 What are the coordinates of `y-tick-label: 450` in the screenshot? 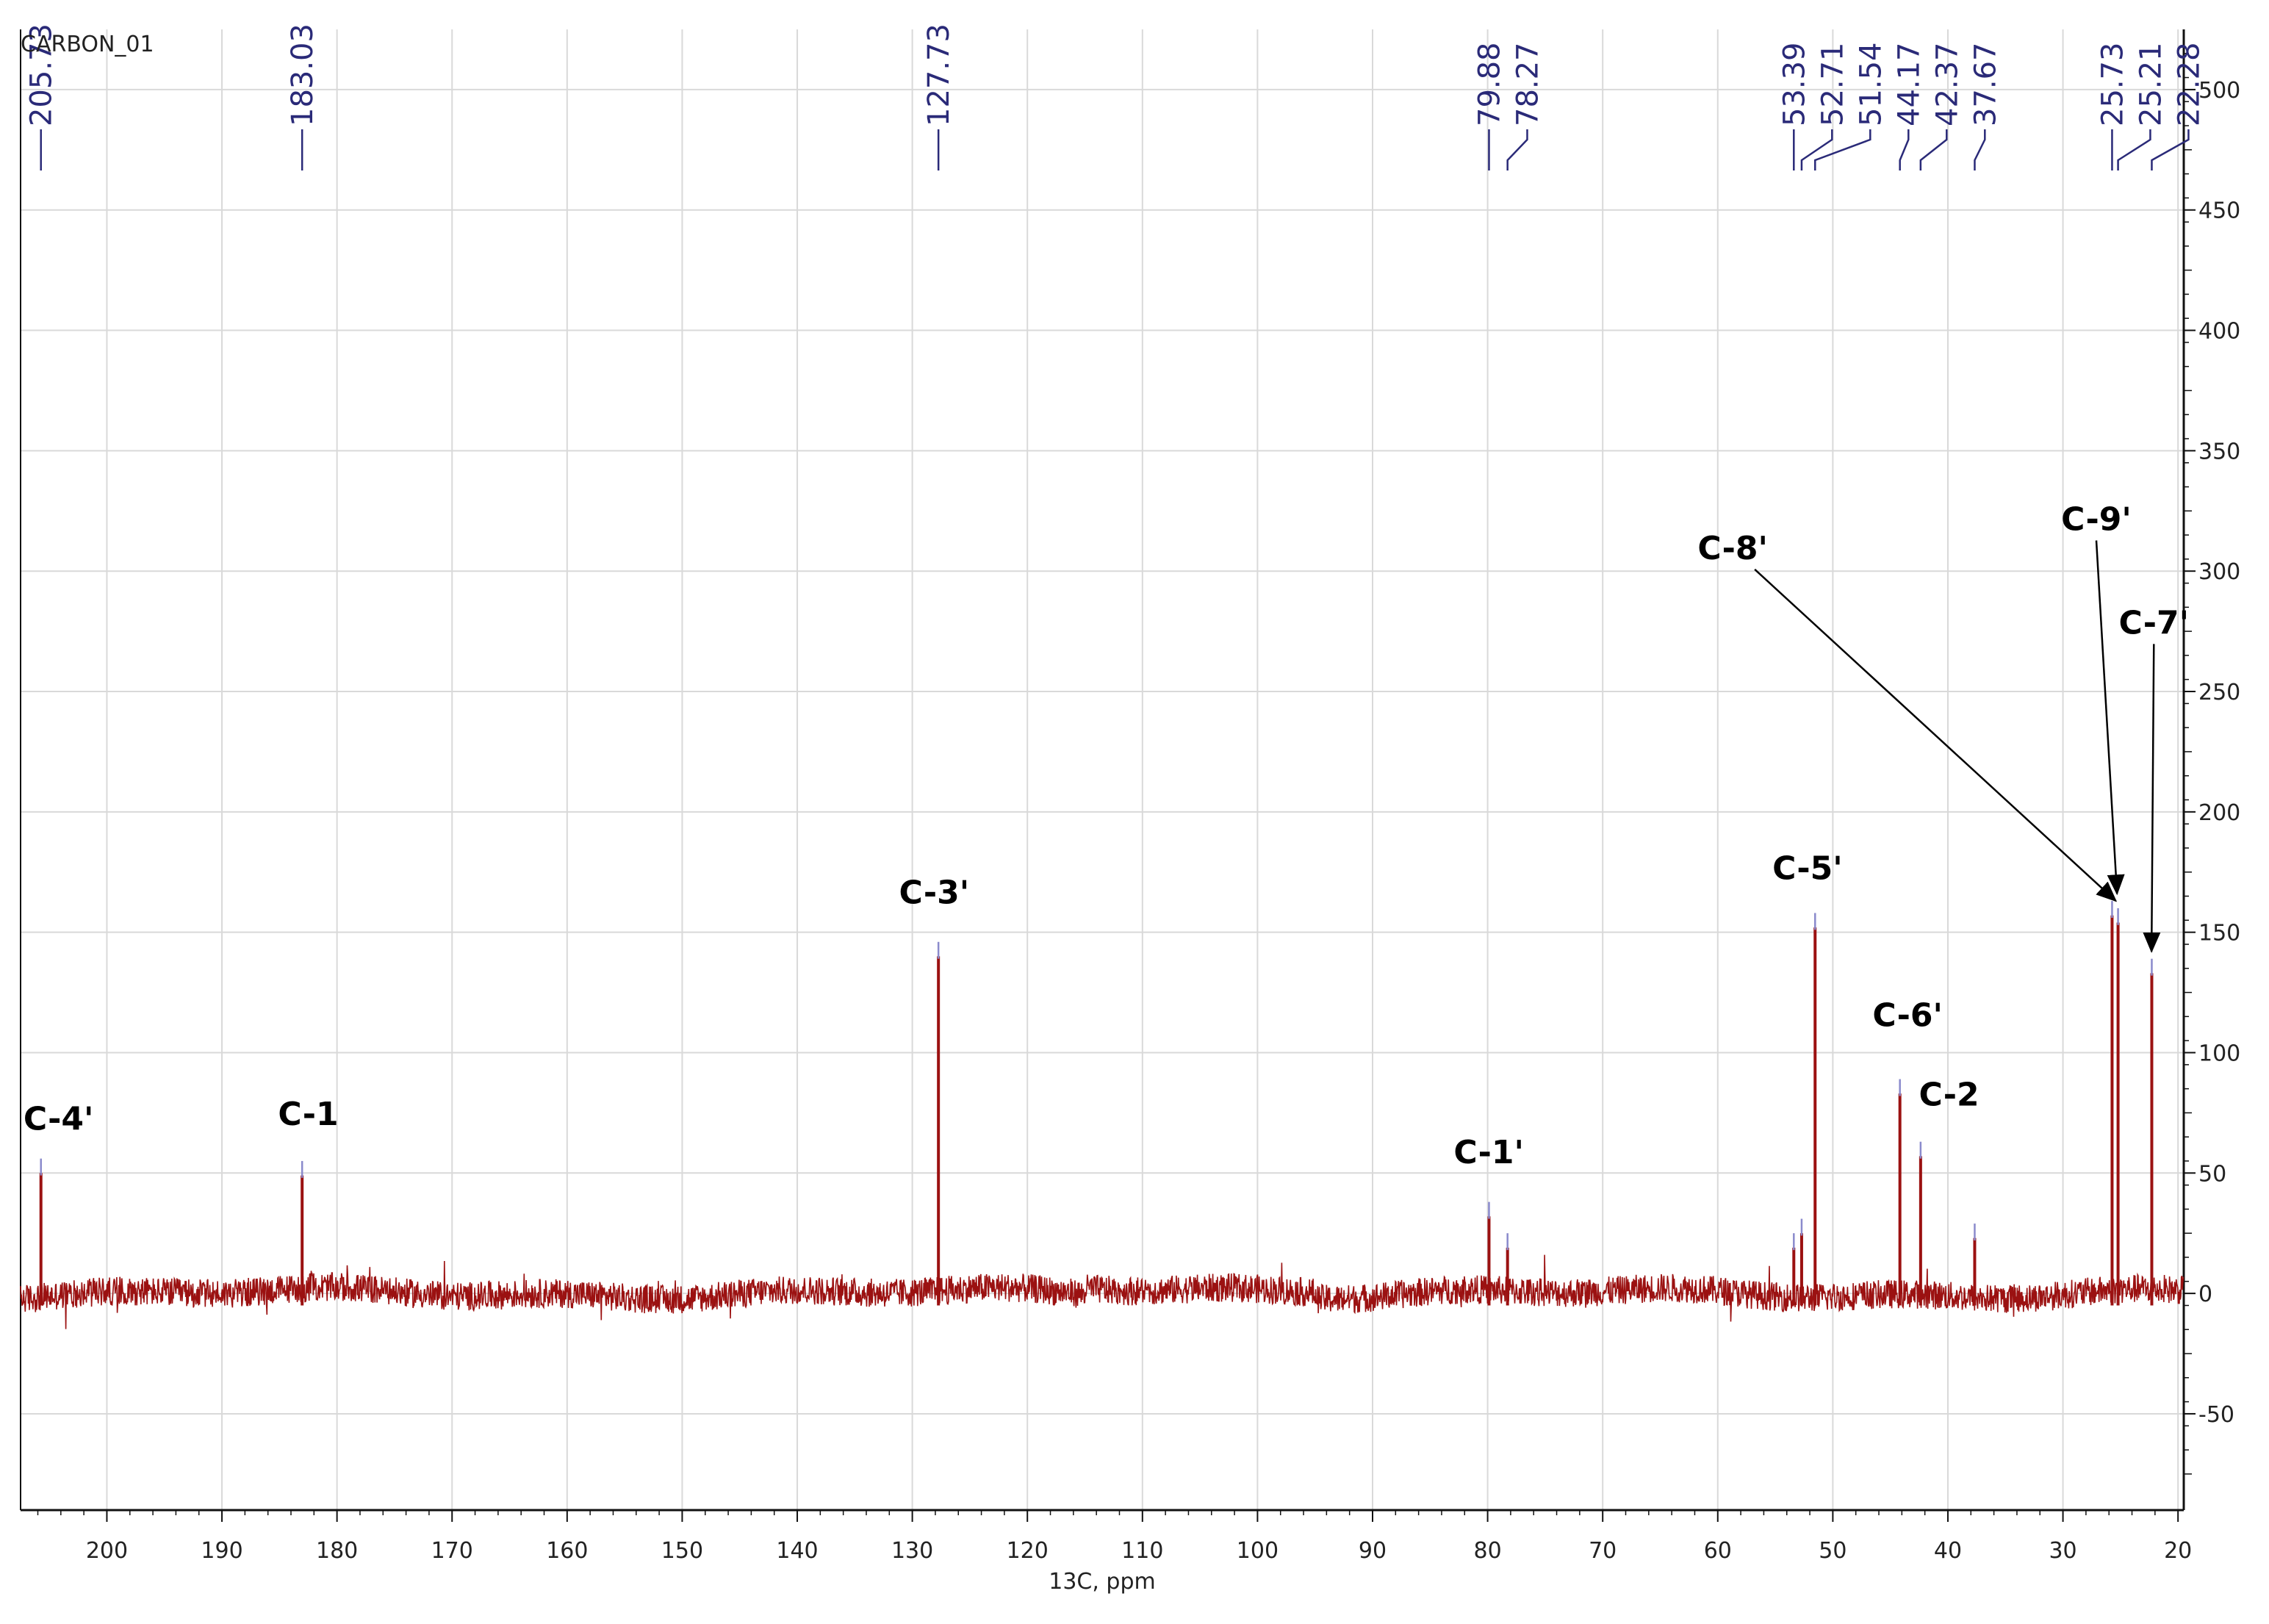 It's located at (2219, 211).